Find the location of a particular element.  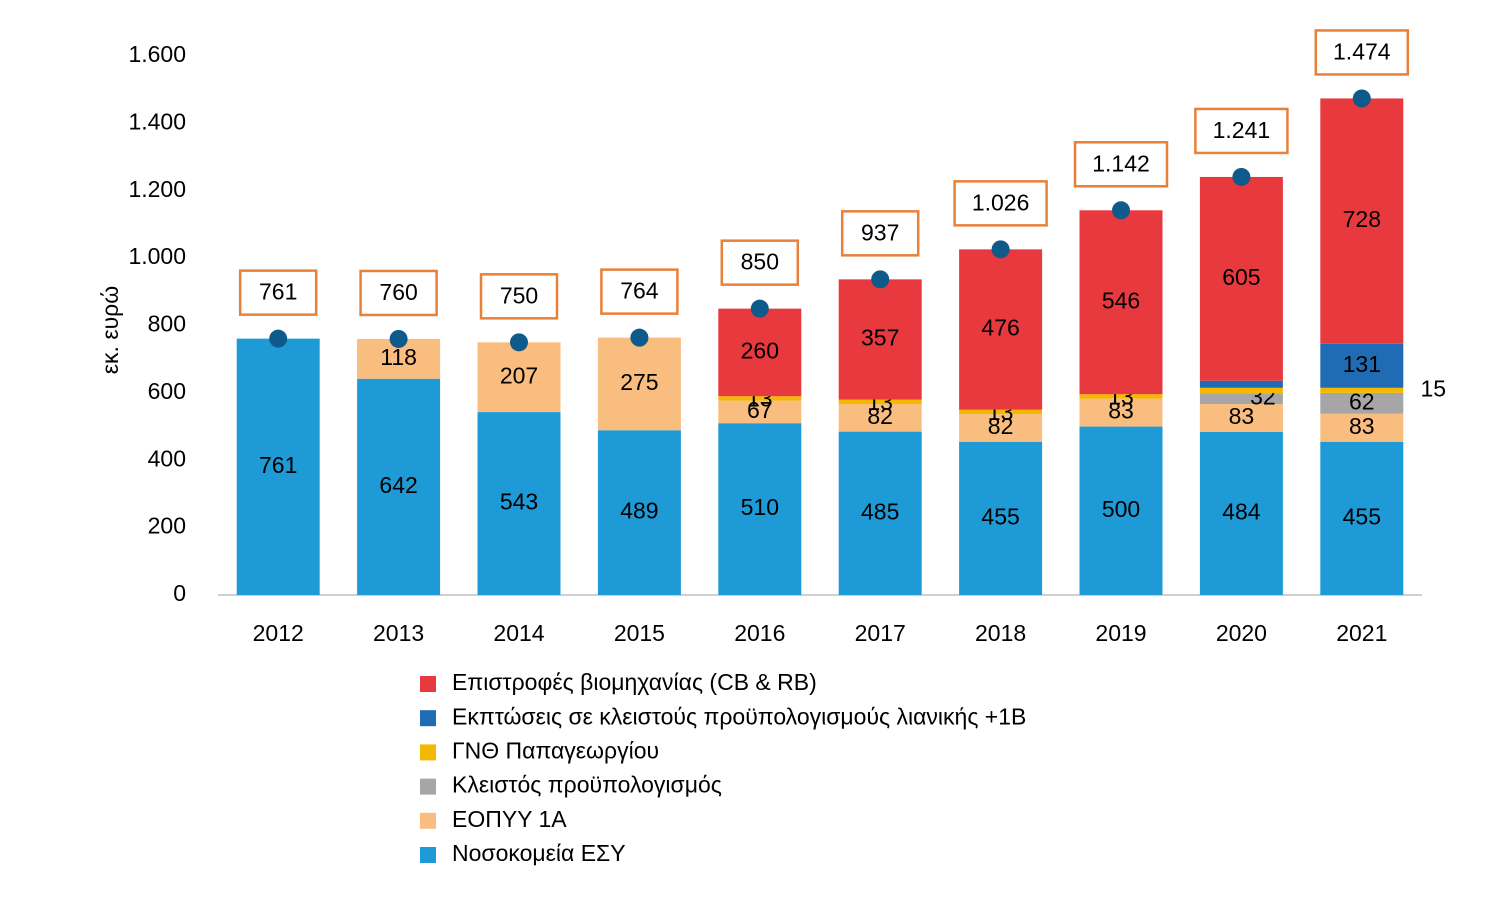

data-label: 67 is located at coordinates (760, 410).